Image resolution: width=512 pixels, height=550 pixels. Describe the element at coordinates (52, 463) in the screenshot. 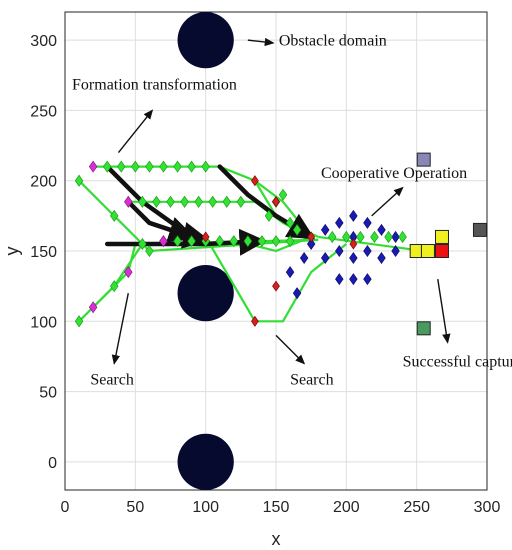

I see `y-tick-label: 0` at that location.